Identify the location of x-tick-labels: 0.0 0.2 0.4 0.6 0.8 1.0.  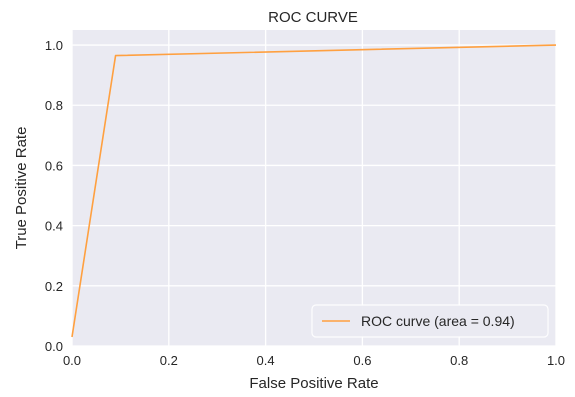
(314, 360).